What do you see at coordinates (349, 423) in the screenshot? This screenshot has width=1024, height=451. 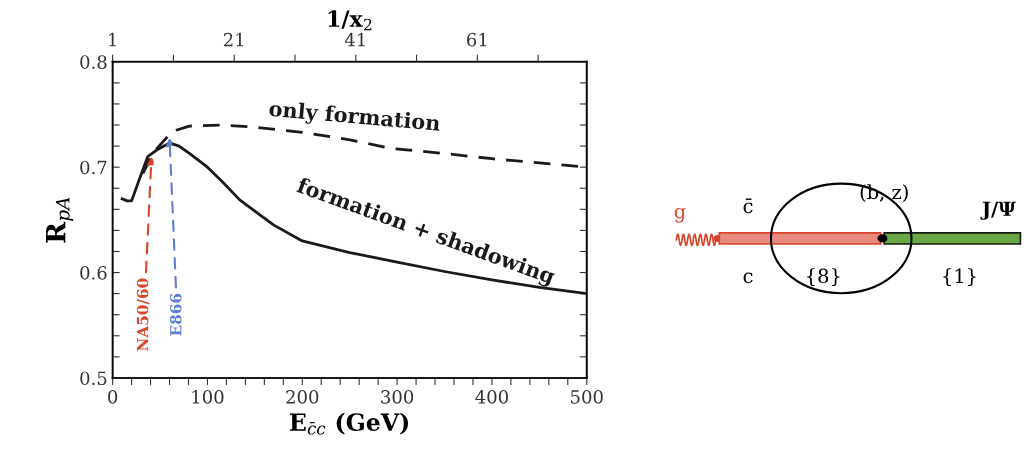 I see `x-axis-title: E$_{c̄c}$ (GeV)` at bounding box center [349, 423].